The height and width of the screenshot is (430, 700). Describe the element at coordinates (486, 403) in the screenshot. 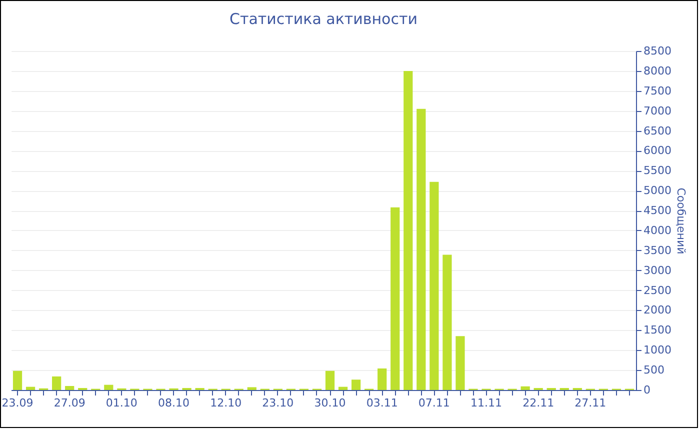

I see `x-tick-label: 11.11` at that location.